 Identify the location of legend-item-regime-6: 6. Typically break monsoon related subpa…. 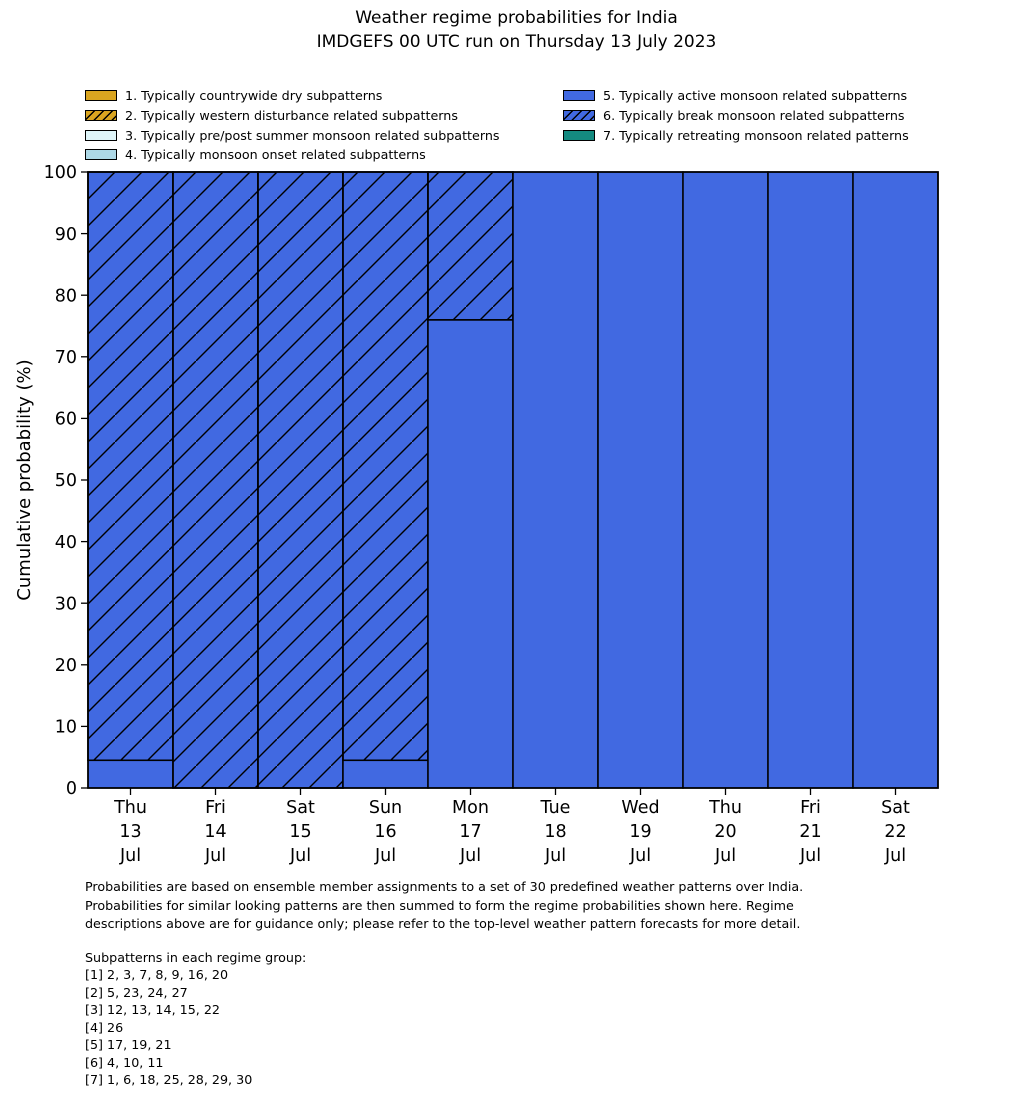
(736, 116).